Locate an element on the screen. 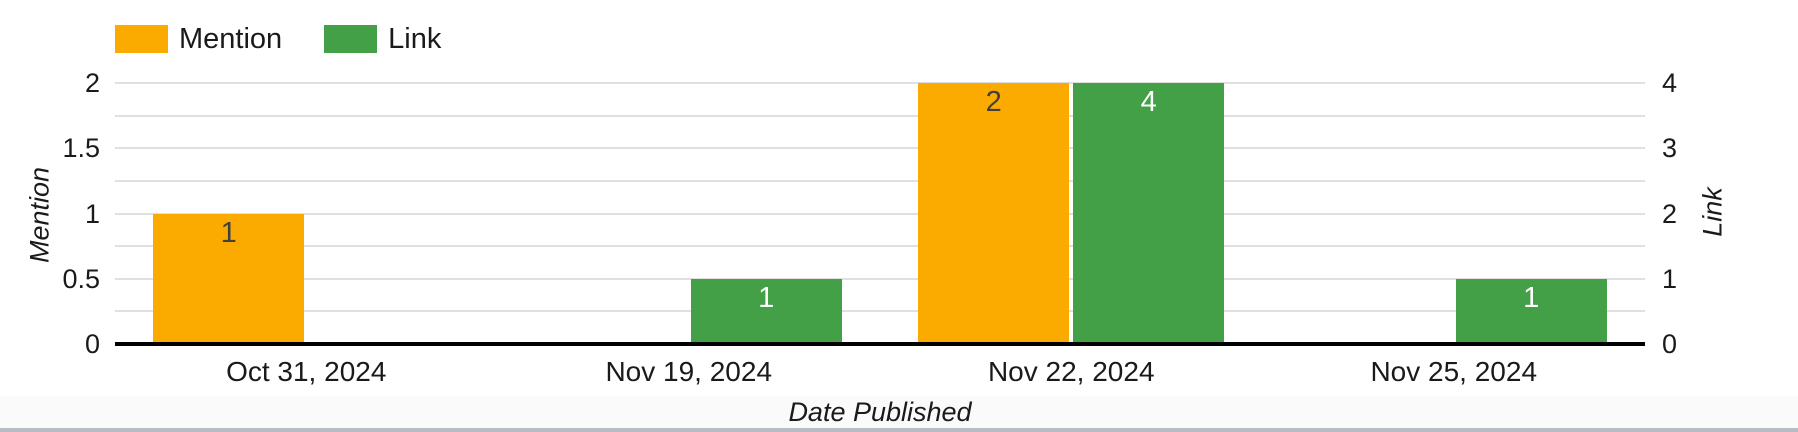 The image size is (1798, 432). chart-legend: Mention Link is located at coordinates (278, 39).